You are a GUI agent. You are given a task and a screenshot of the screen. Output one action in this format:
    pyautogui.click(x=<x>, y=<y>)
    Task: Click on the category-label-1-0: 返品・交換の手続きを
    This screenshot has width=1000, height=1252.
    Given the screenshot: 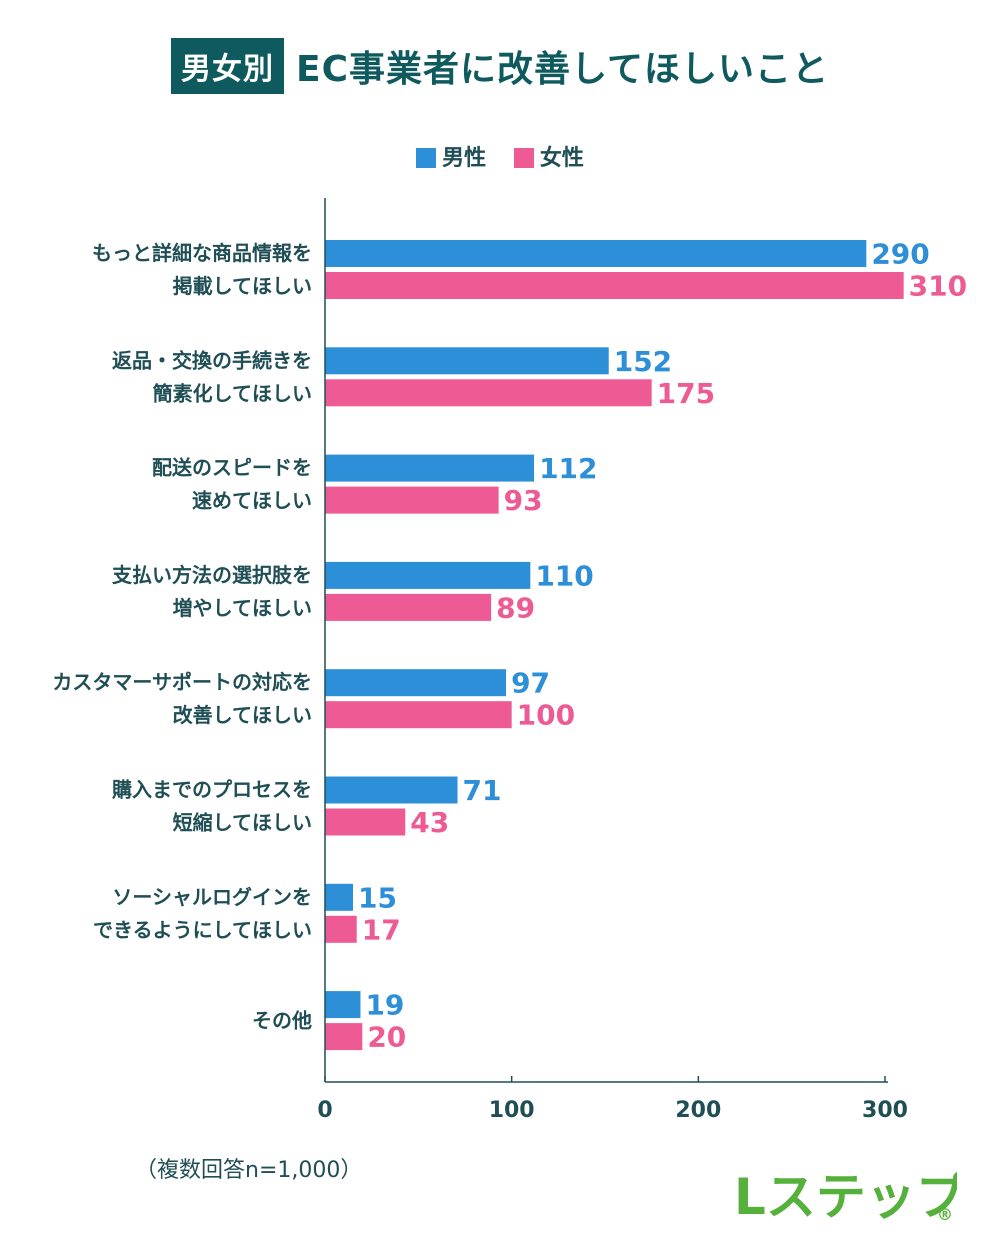 What is the action you would take?
    pyautogui.click(x=212, y=360)
    